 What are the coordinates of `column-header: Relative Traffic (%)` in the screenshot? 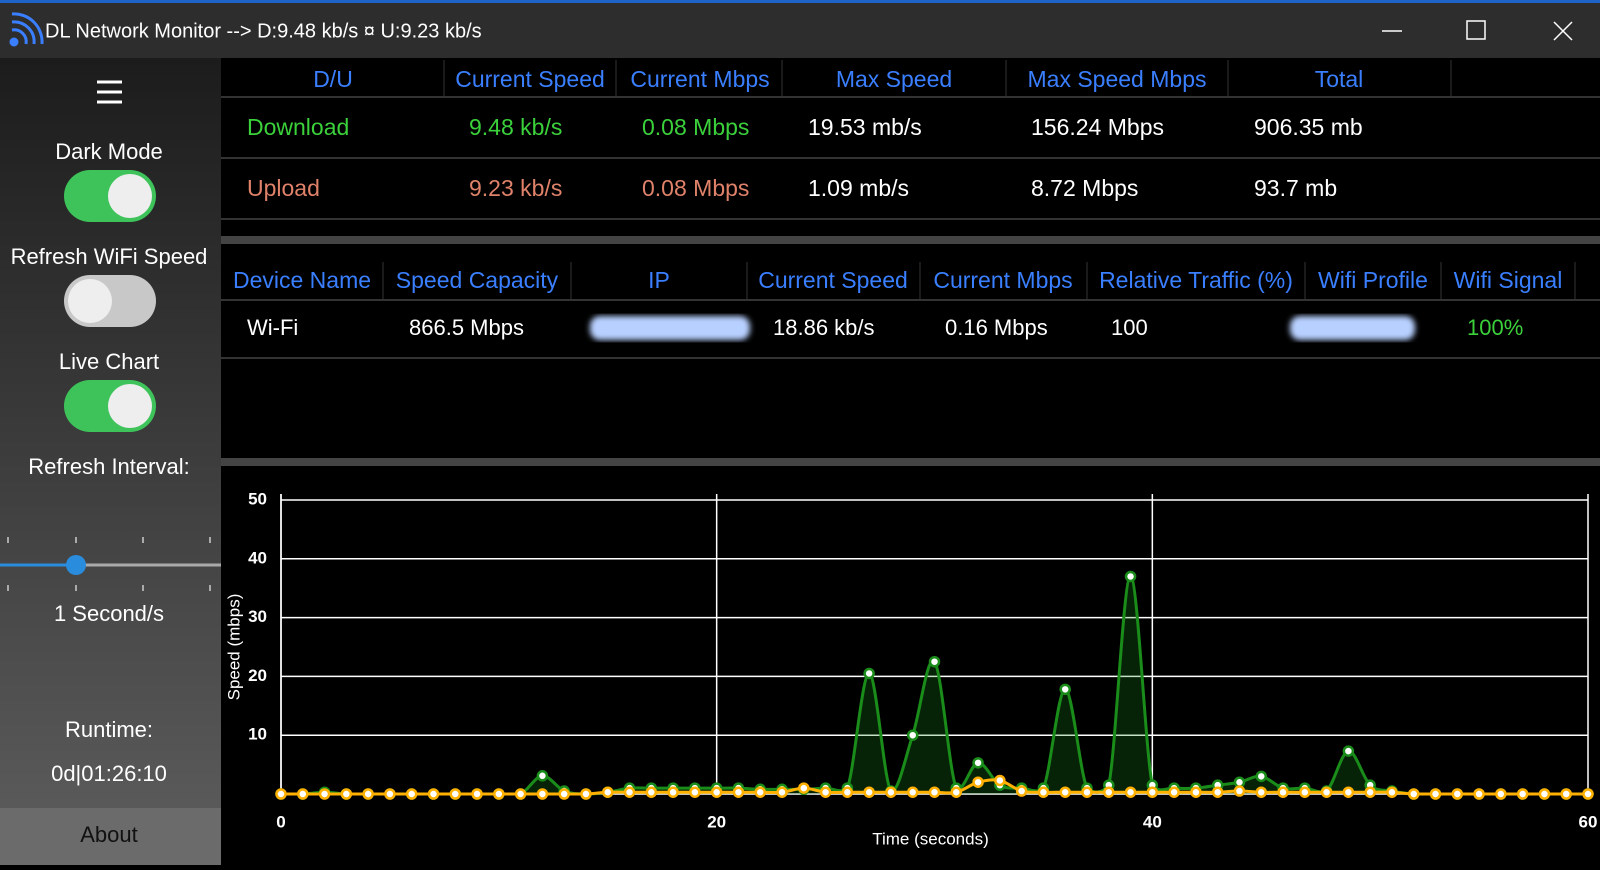 It's located at (1196, 280).